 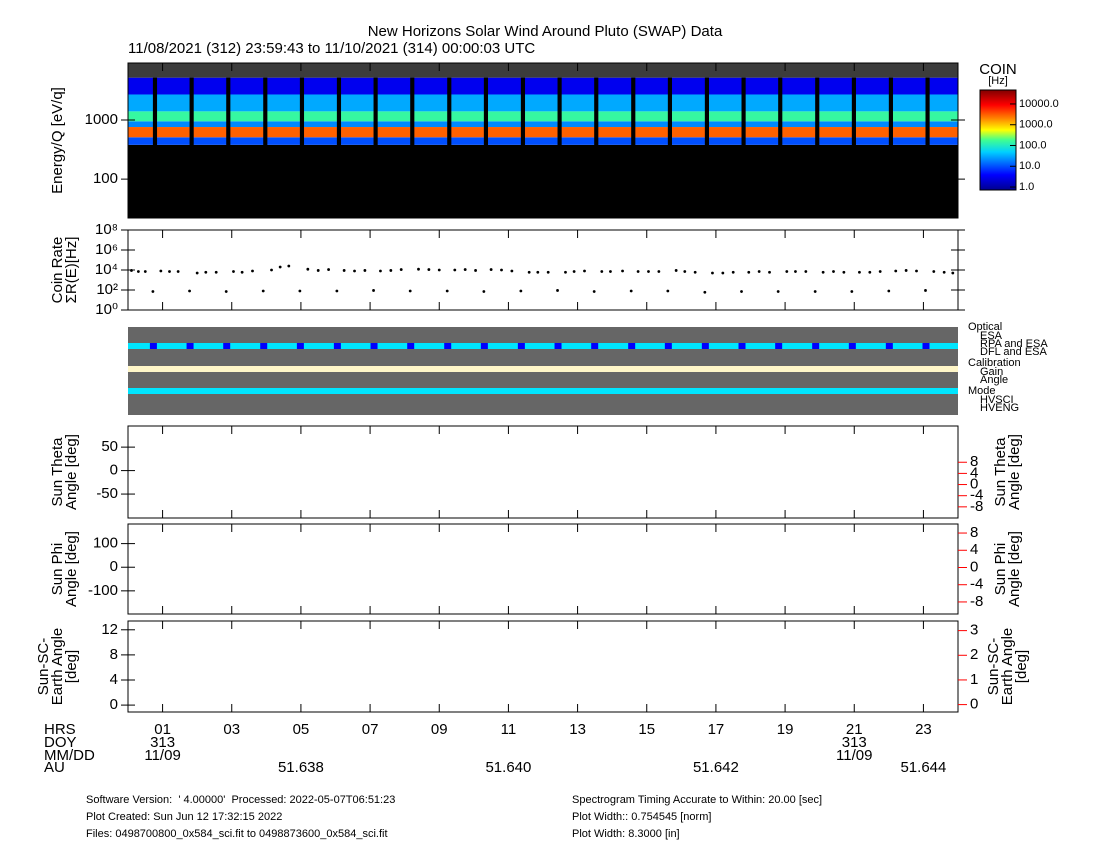 What do you see at coordinates (114, 654) in the screenshot?
I see `y-tick-label: 8` at bounding box center [114, 654].